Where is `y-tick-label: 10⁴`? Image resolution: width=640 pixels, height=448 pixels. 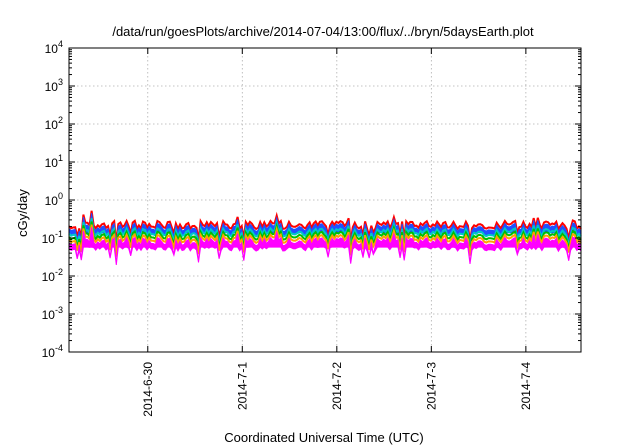 y-tick-label: 10⁴ is located at coordinates (54, 47).